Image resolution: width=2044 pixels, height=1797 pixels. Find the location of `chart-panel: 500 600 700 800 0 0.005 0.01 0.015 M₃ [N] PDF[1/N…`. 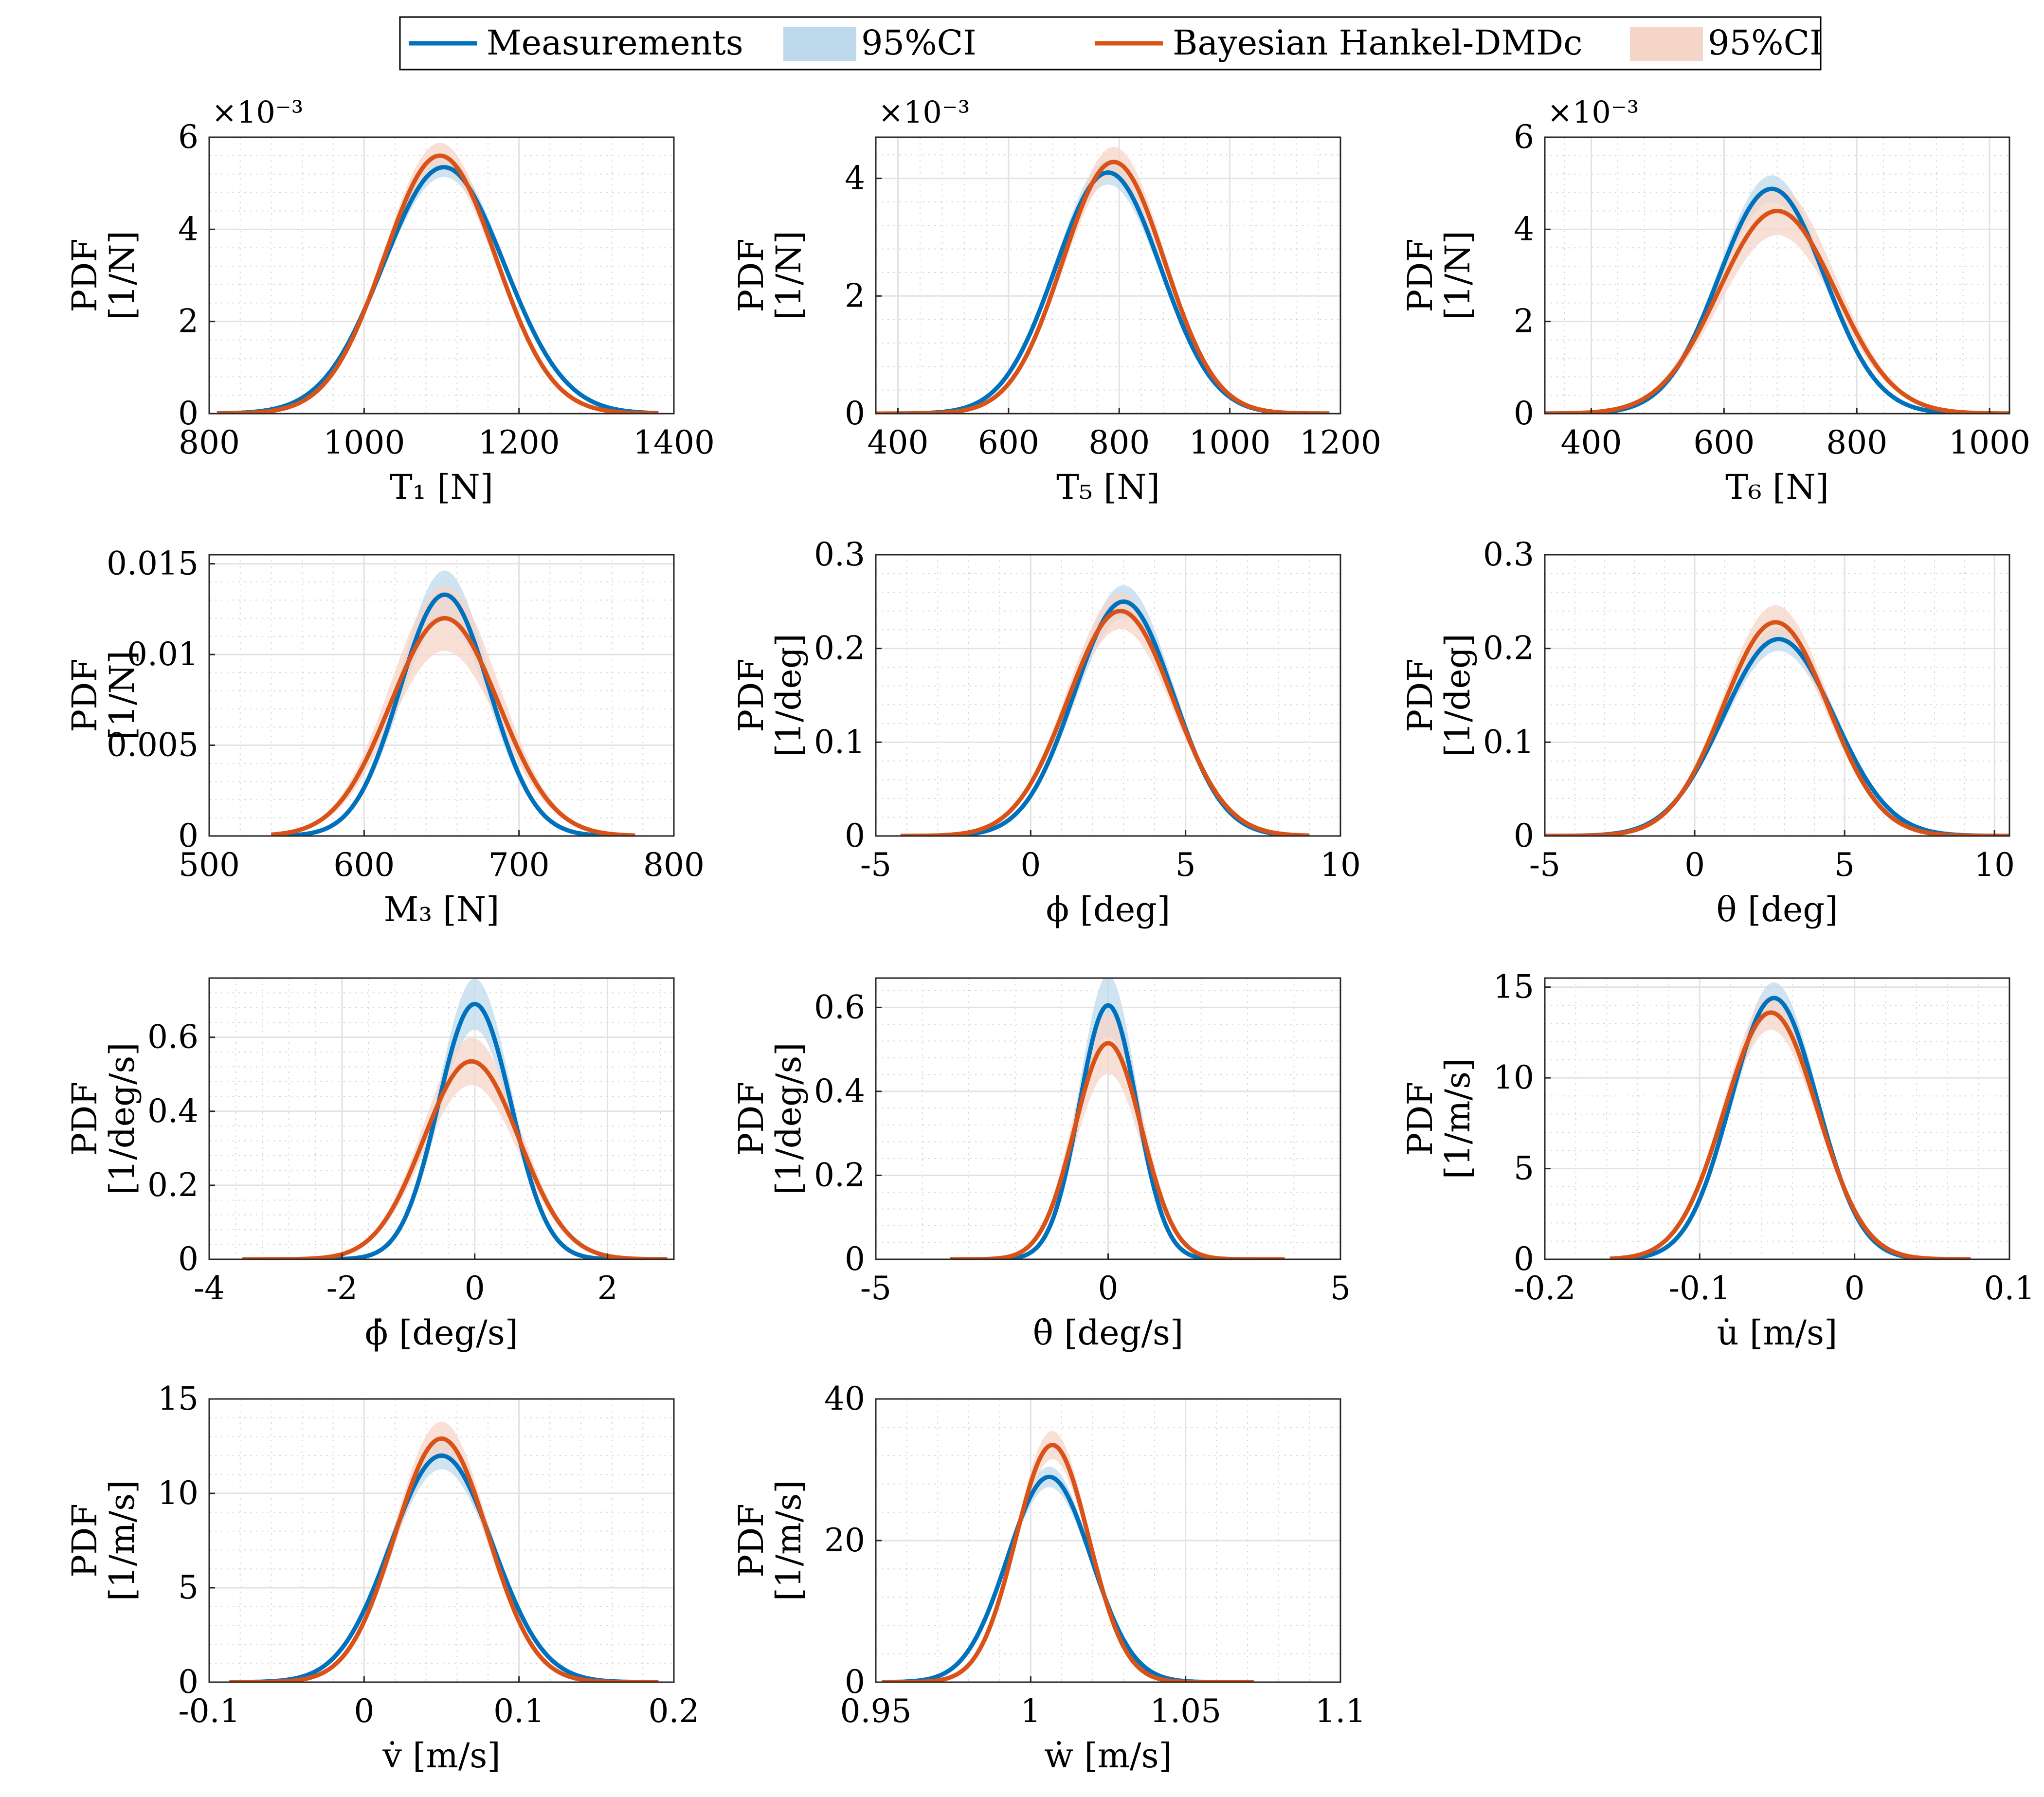

chart-panel: 500 600 700 800 0 0.005 0.01 0.015 M₃ [N] PDF[1/N… is located at coordinates (385, 737).